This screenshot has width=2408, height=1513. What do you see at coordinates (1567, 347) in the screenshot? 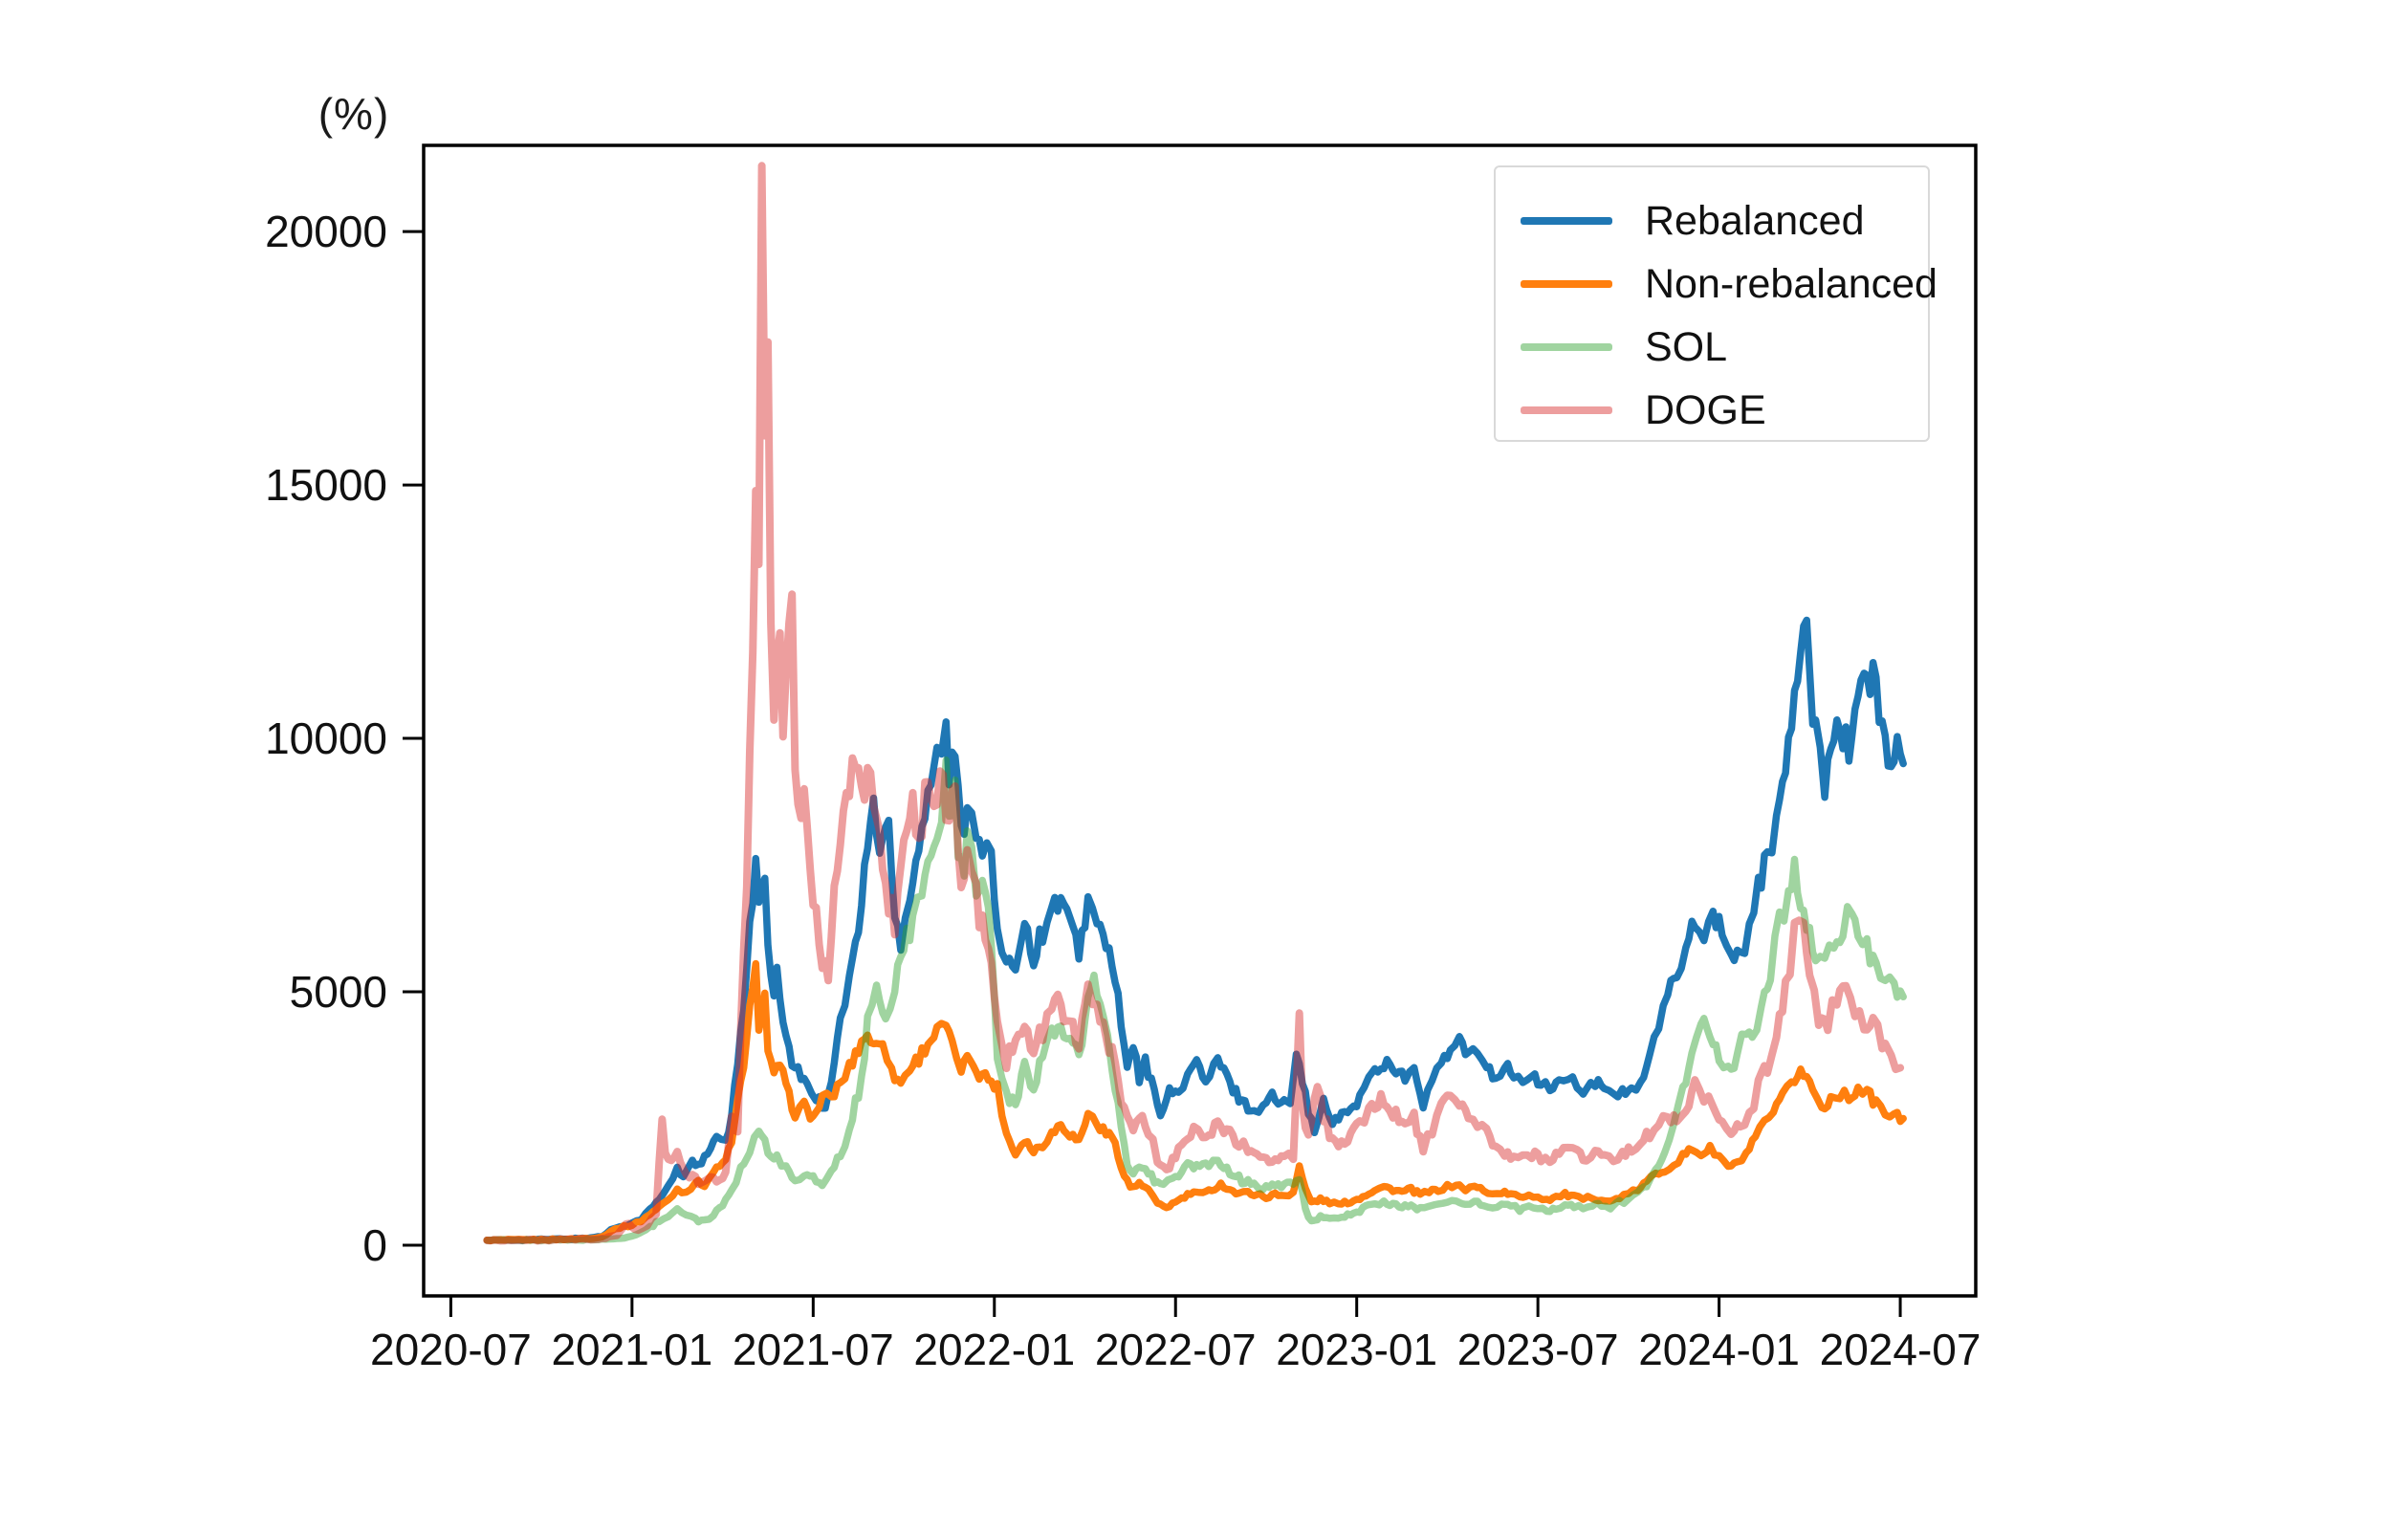
I see `legend-swatch-sol-line-icon` at bounding box center [1567, 347].